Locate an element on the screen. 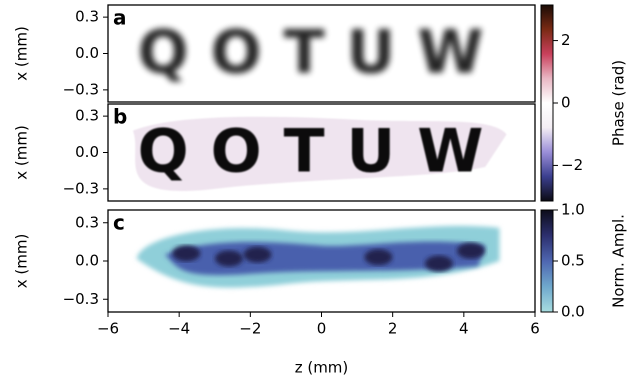  panel-label: c is located at coordinates (119, 223).